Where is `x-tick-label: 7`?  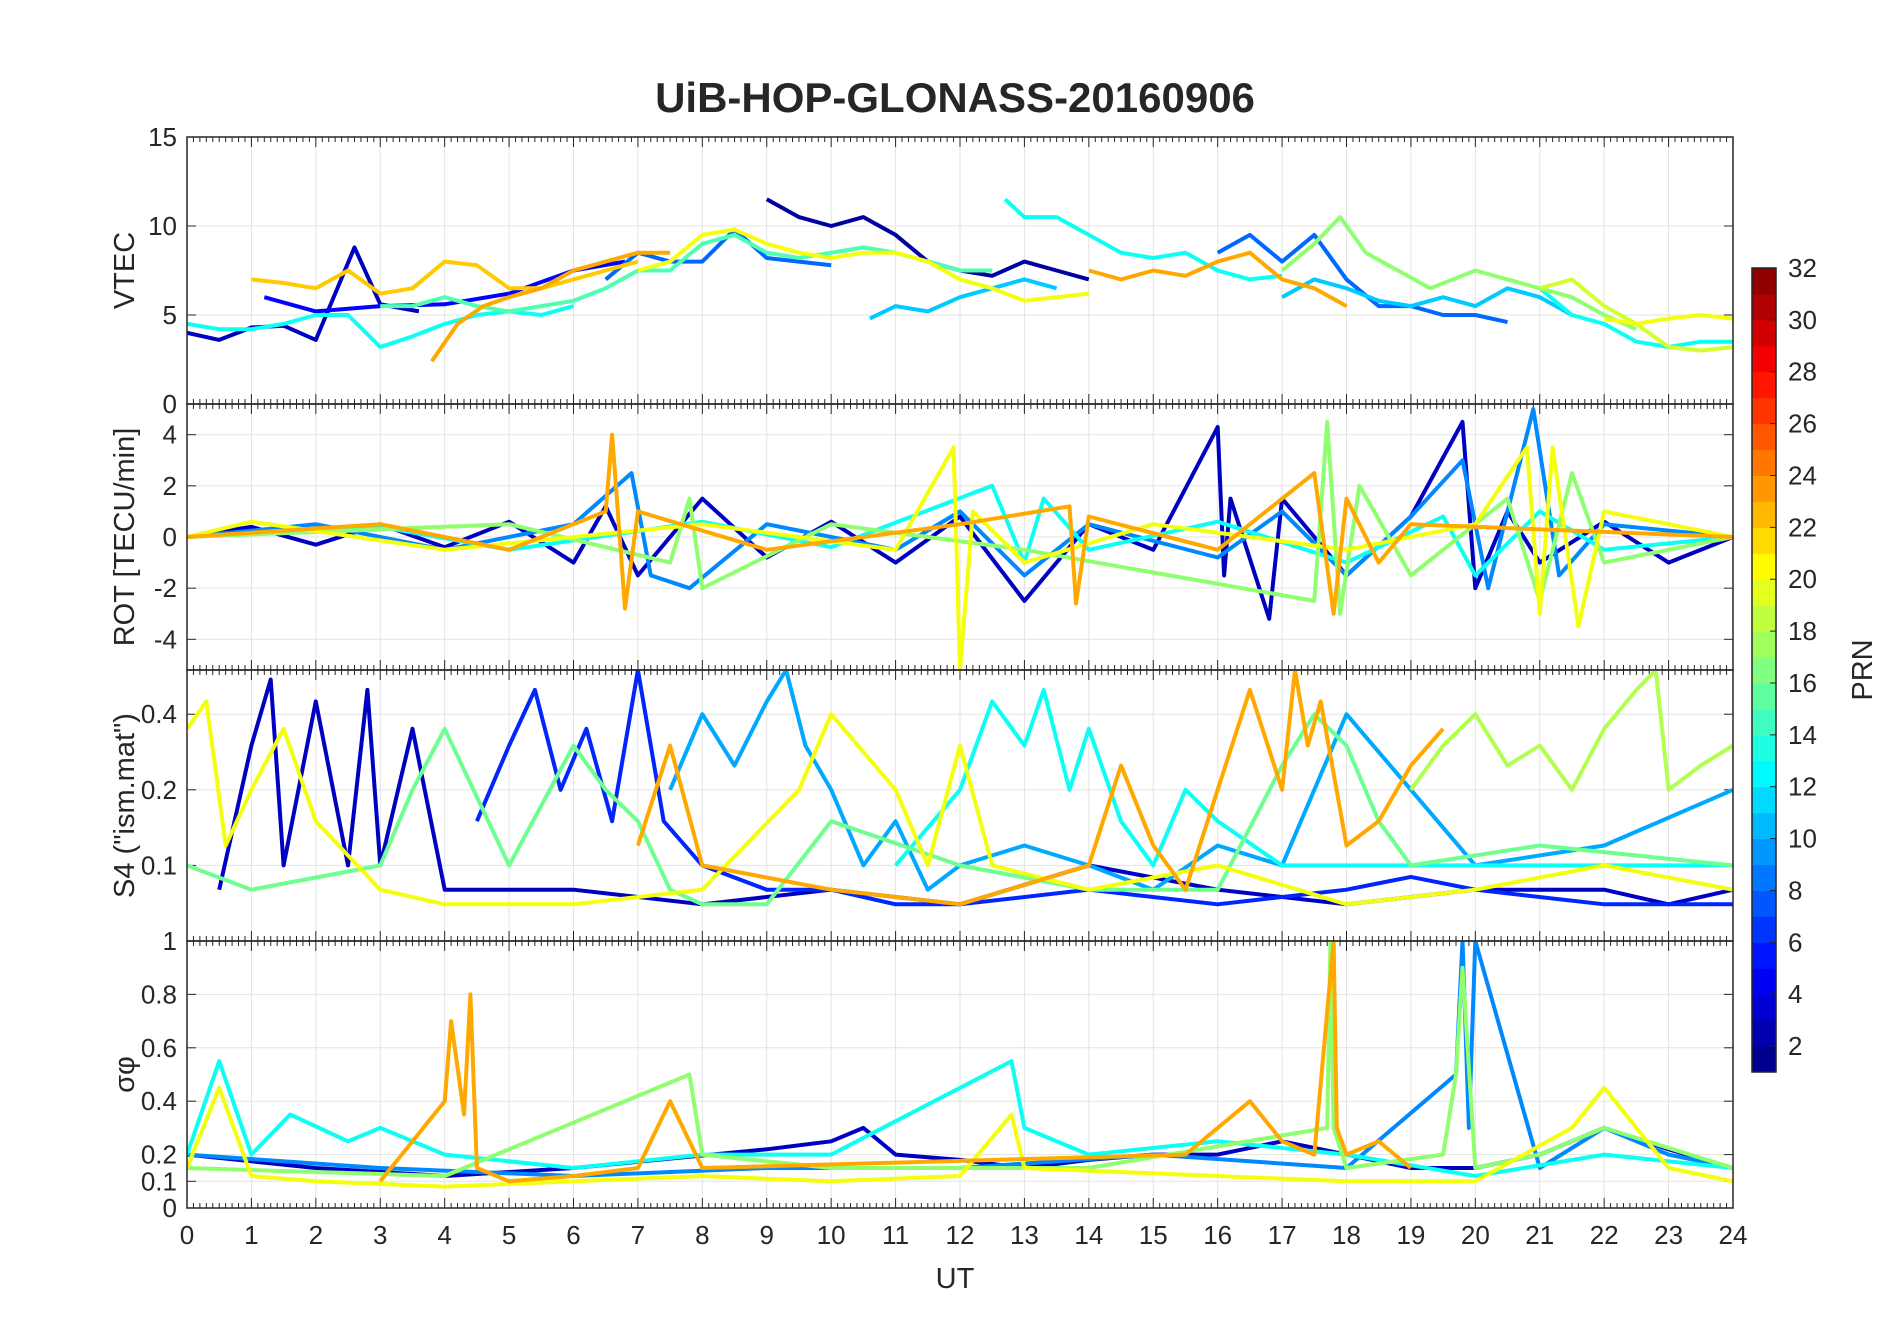 x-tick-label: 7 is located at coordinates (638, 1235).